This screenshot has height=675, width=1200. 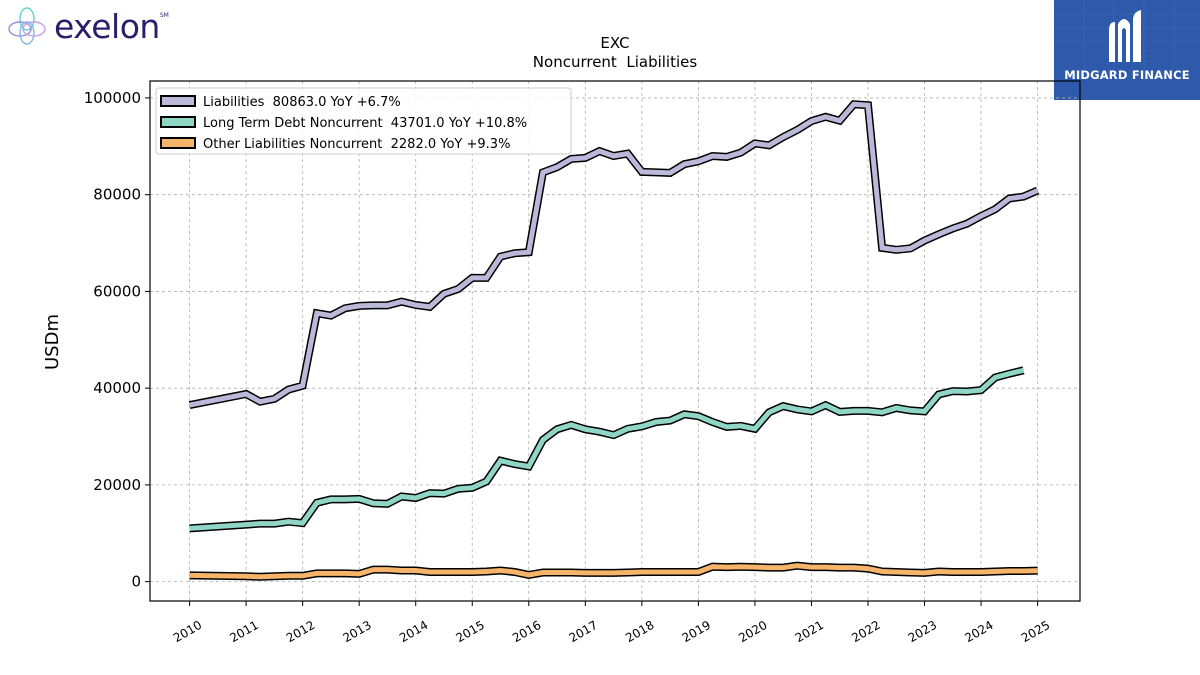 What do you see at coordinates (613, 571) in the screenshot?
I see `series-line` at bounding box center [613, 571].